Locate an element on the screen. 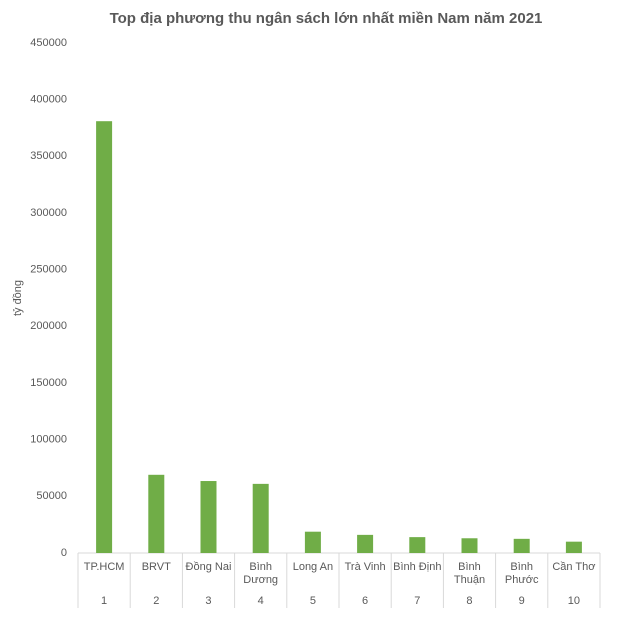  y-tick-label: 100000 is located at coordinates (48, 440).